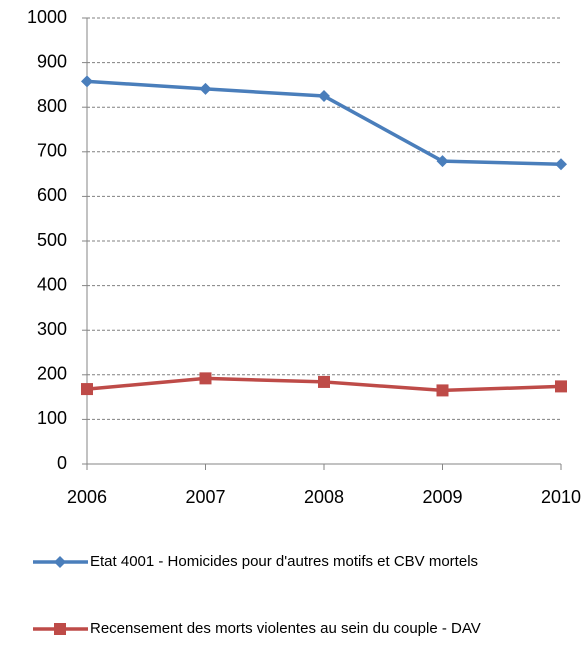 This screenshot has width=587, height=666. What do you see at coordinates (324, 497) in the screenshot?
I see `x-tick-label: 2008` at bounding box center [324, 497].